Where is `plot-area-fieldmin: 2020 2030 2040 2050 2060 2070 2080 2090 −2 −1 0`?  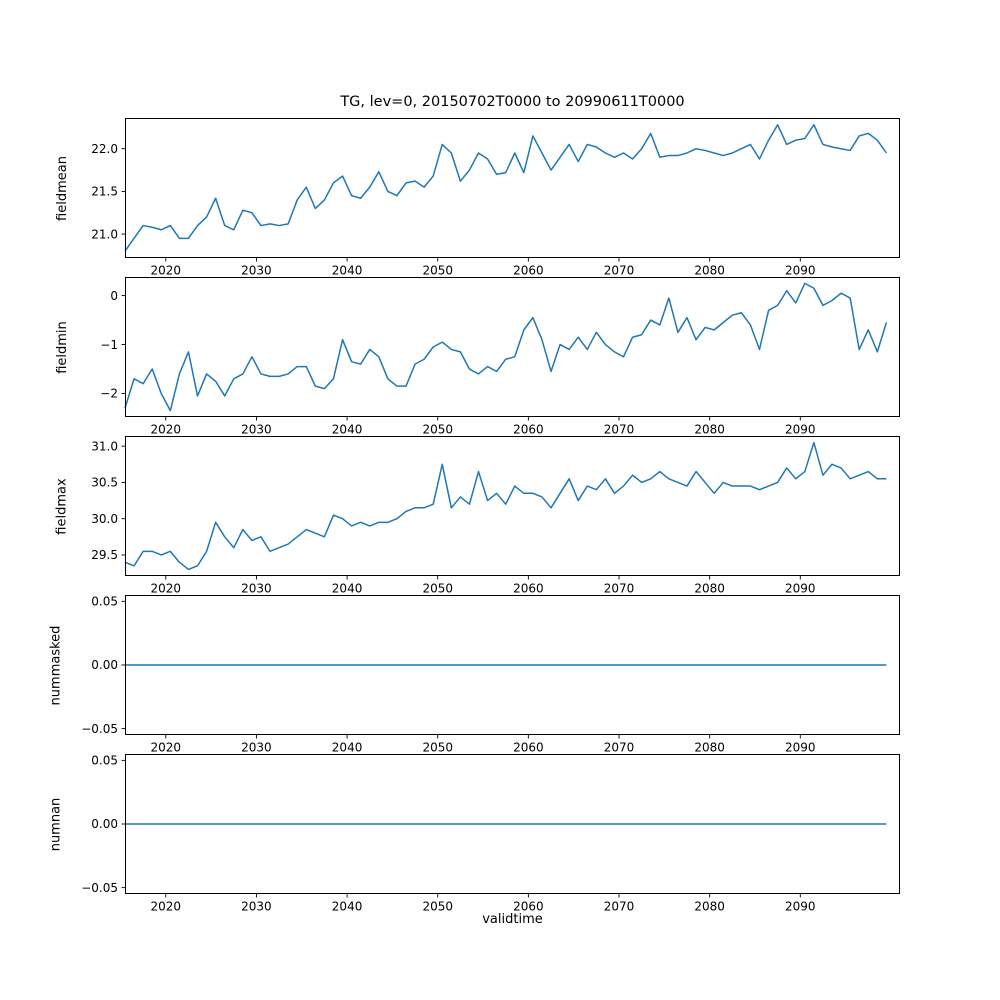
plot-area-fieldmin: 2020 2030 2040 2050 2060 2070 2080 2090 −2 −1 0 is located at coordinates (500, 357).